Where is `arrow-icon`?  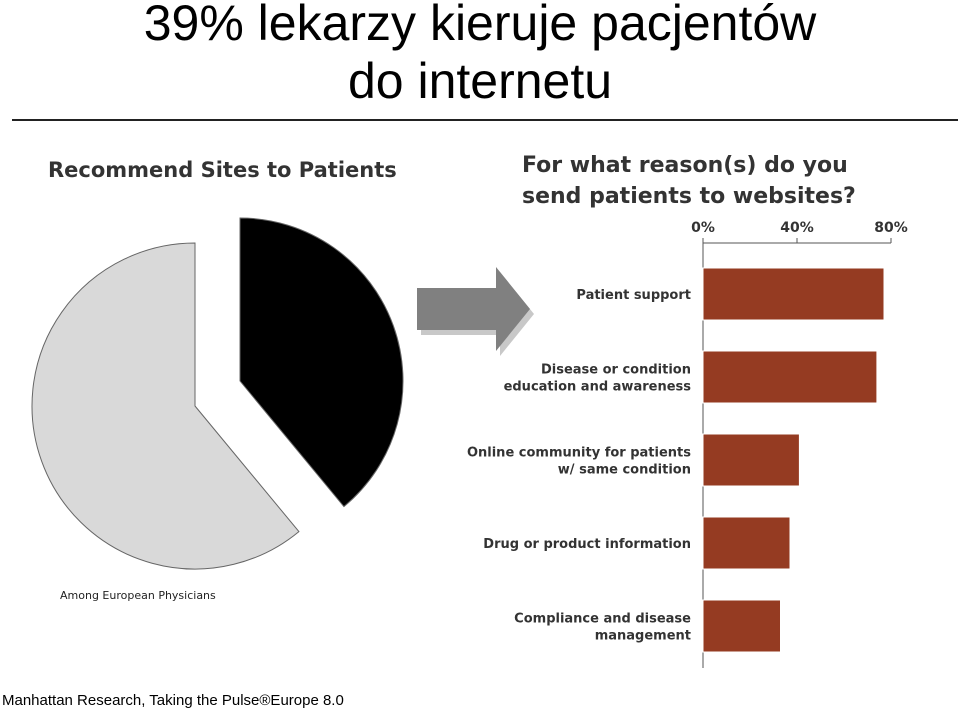 arrow-icon is located at coordinates (475, 311).